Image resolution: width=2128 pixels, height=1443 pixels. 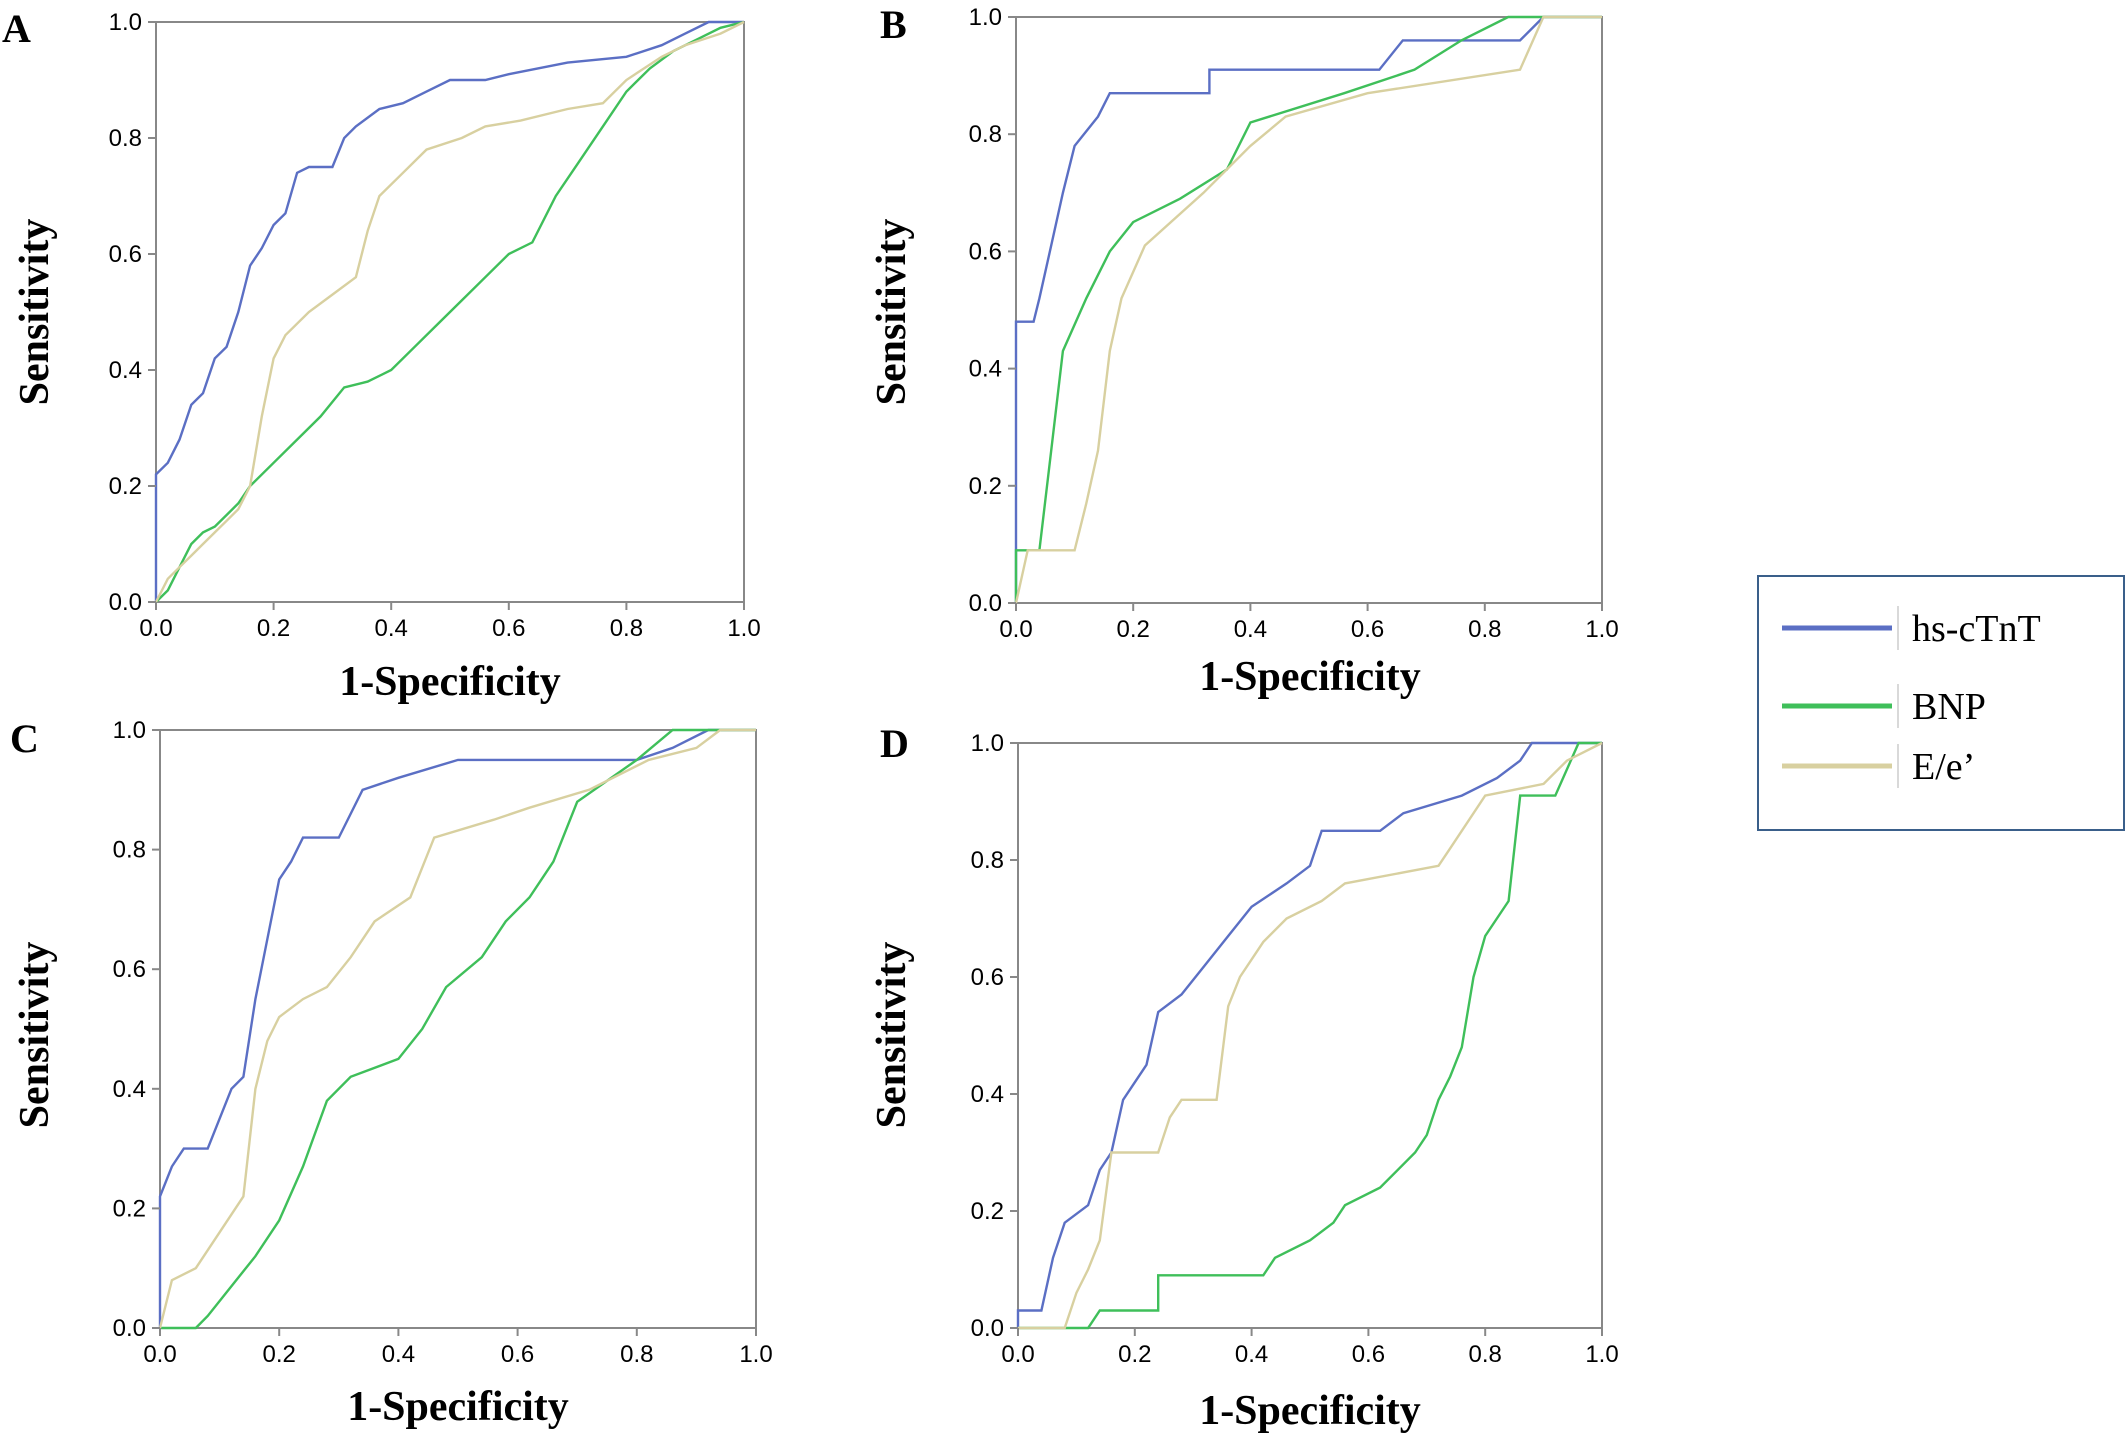 I want to click on legend-box, so click(x=1941, y=703).